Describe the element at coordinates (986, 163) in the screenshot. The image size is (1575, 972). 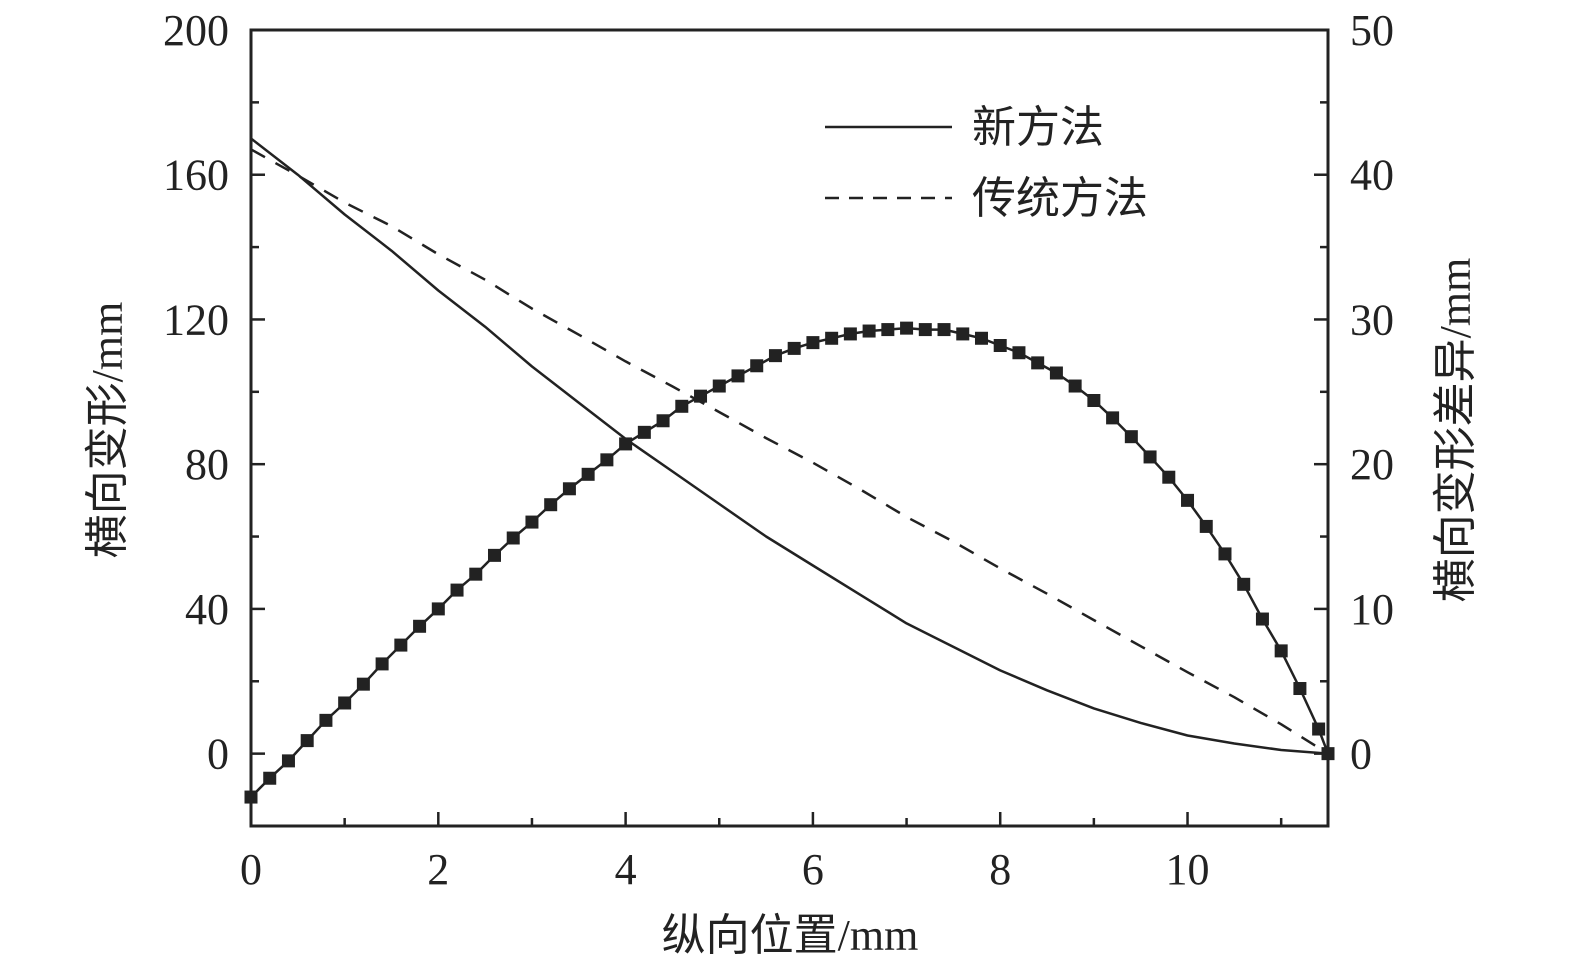
I see `legend: 新方法 传统方法` at that location.